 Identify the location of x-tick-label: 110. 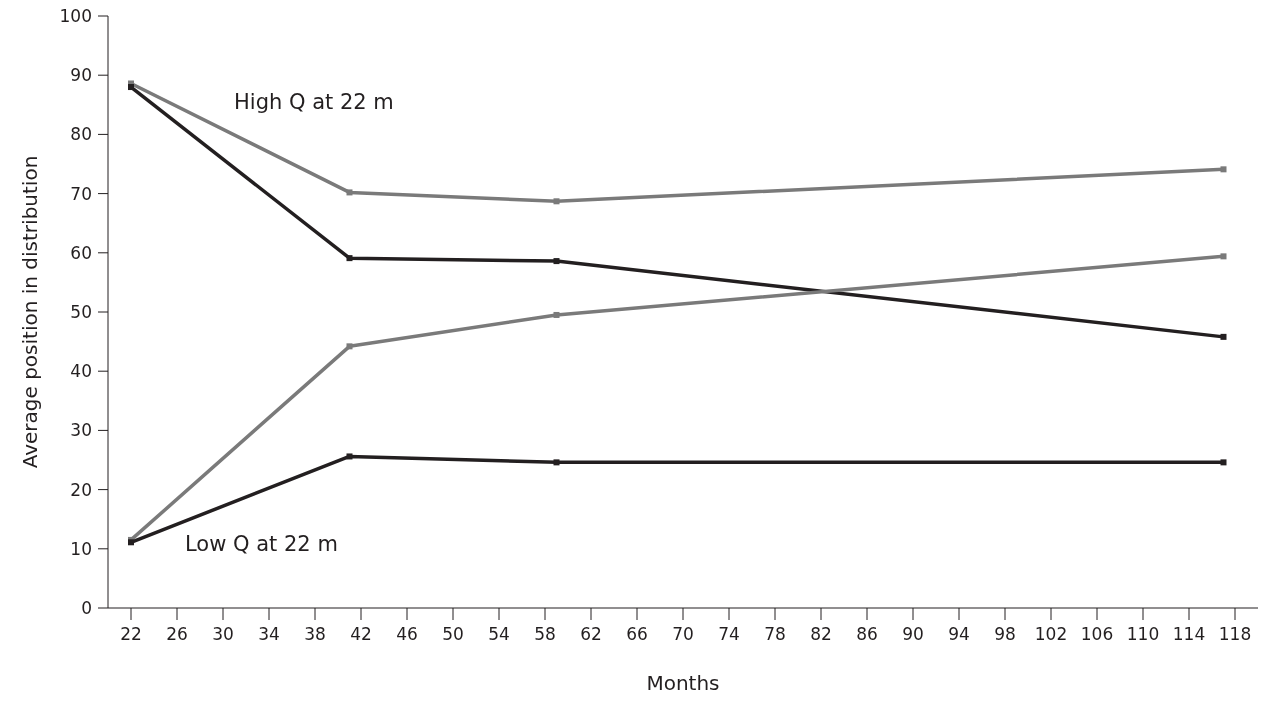
(1143, 634).